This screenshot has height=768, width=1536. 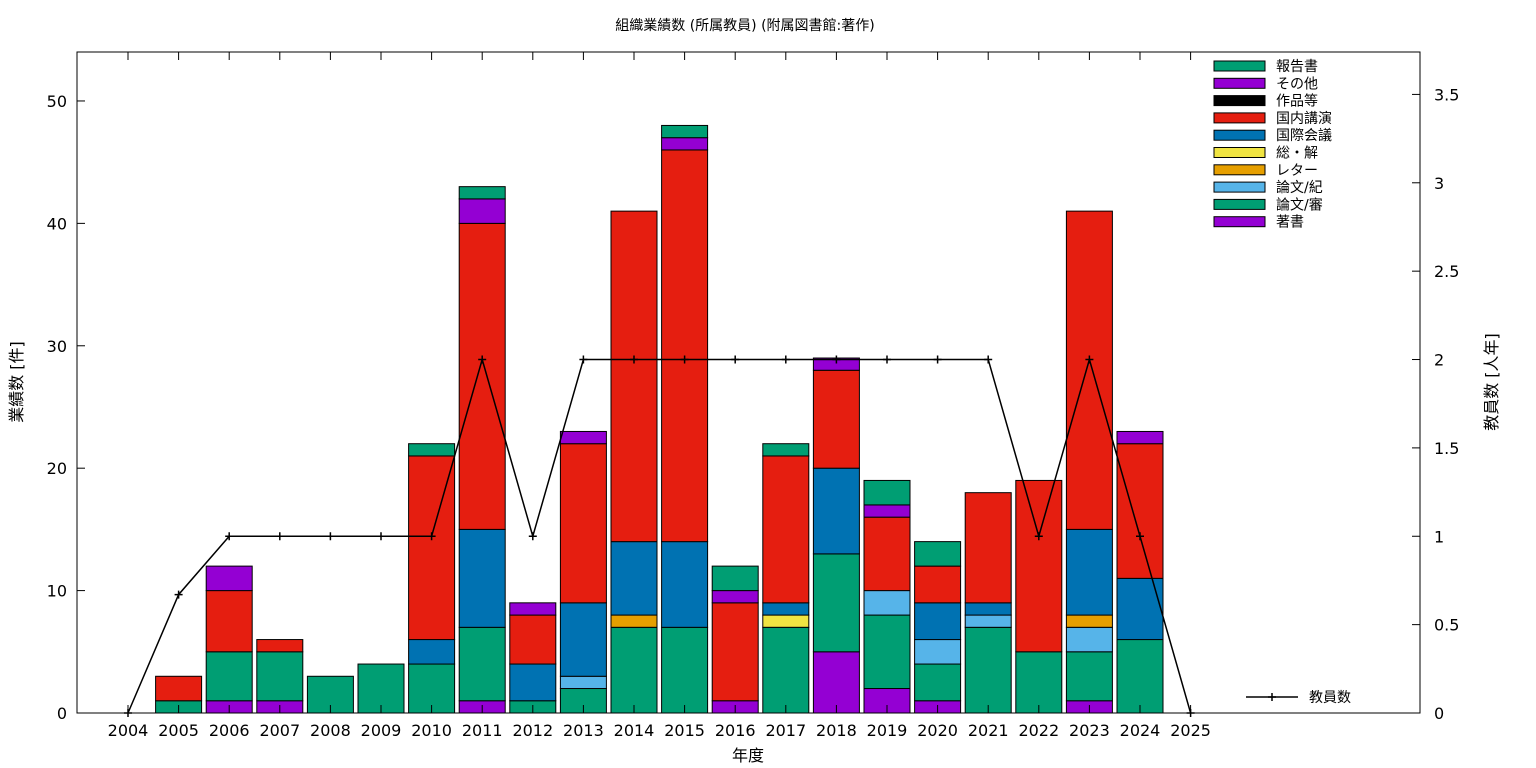 I want to click on bar-segment-2020-s2, so click(x=938, y=652).